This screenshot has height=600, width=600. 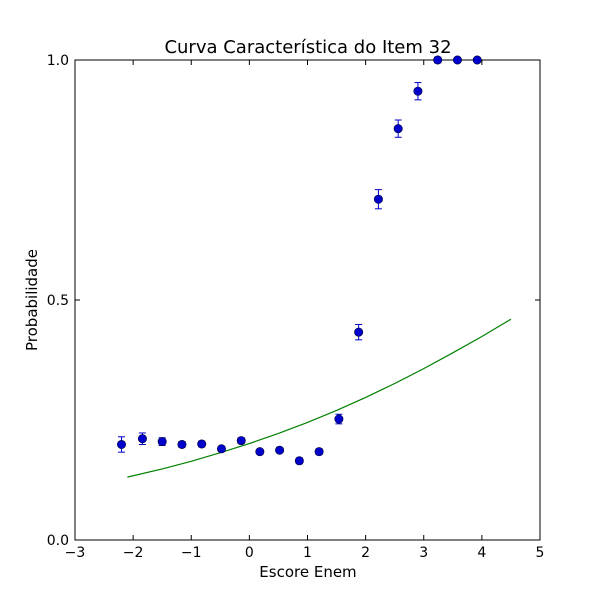 I want to click on x-axis-label: Escore Enem, so click(x=307, y=572).